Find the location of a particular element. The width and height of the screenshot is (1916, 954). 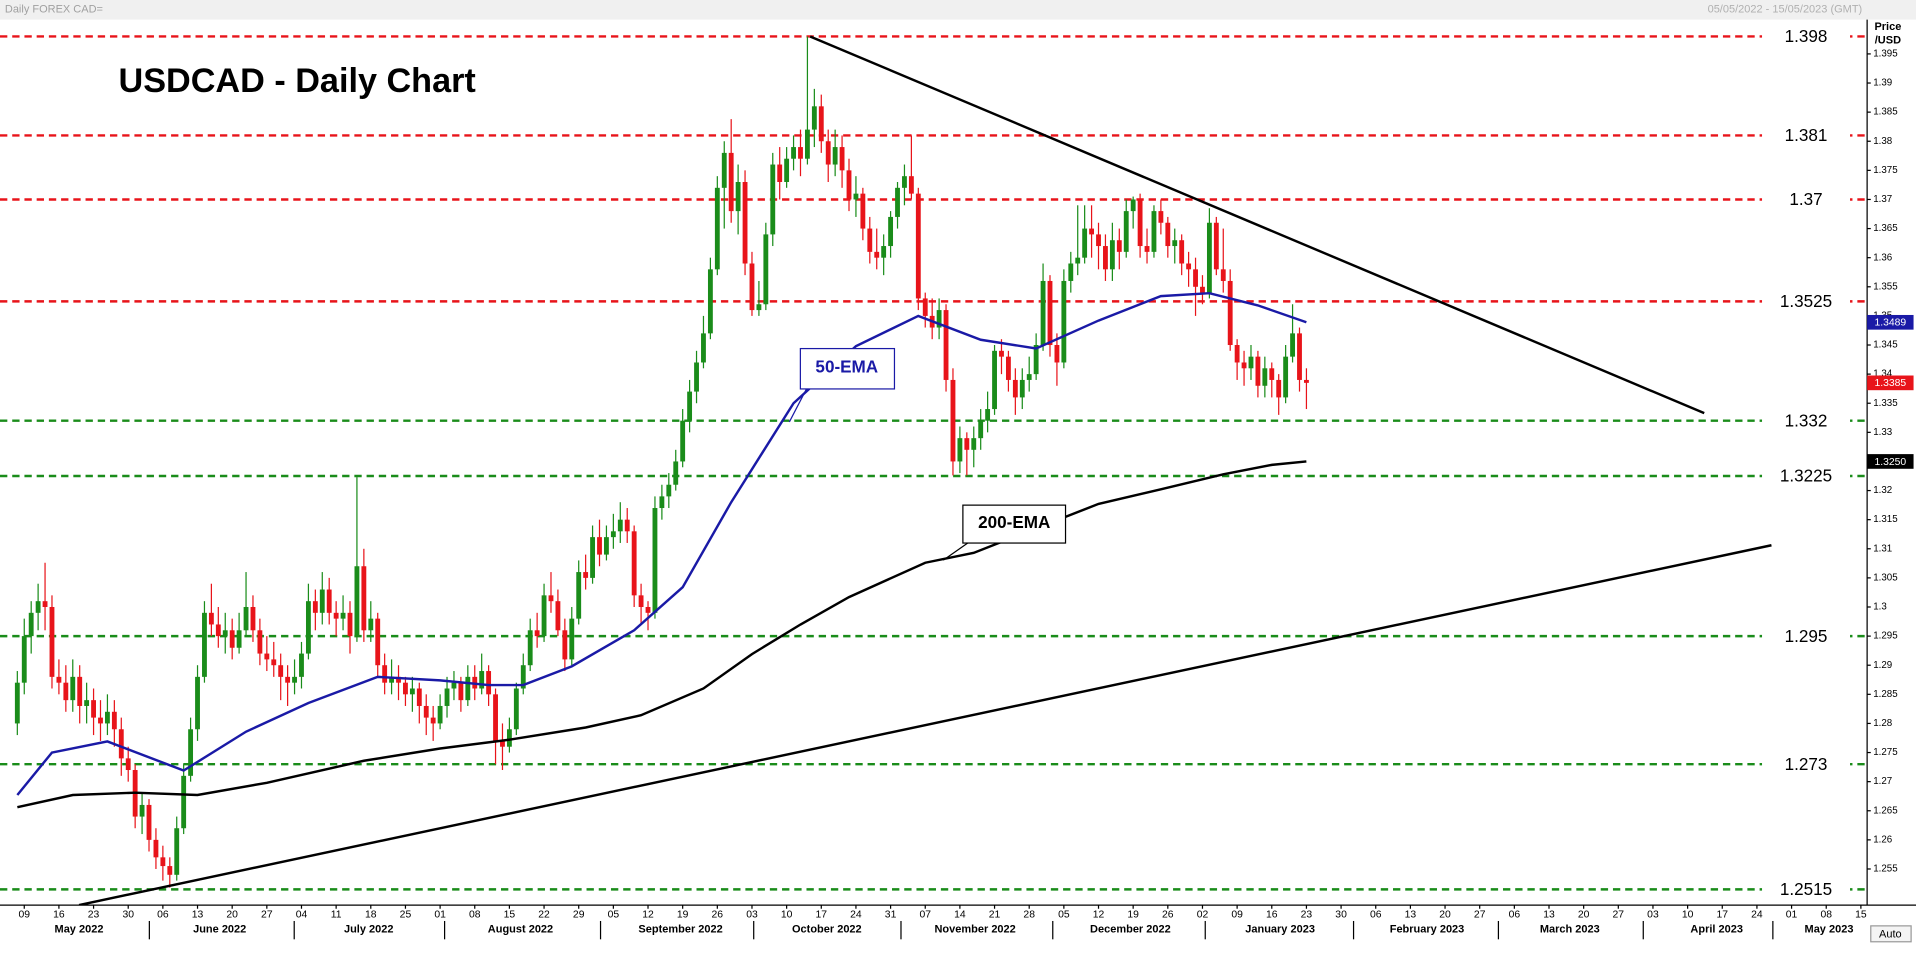

annotation-label: 200-EMA is located at coordinates (1014, 522).